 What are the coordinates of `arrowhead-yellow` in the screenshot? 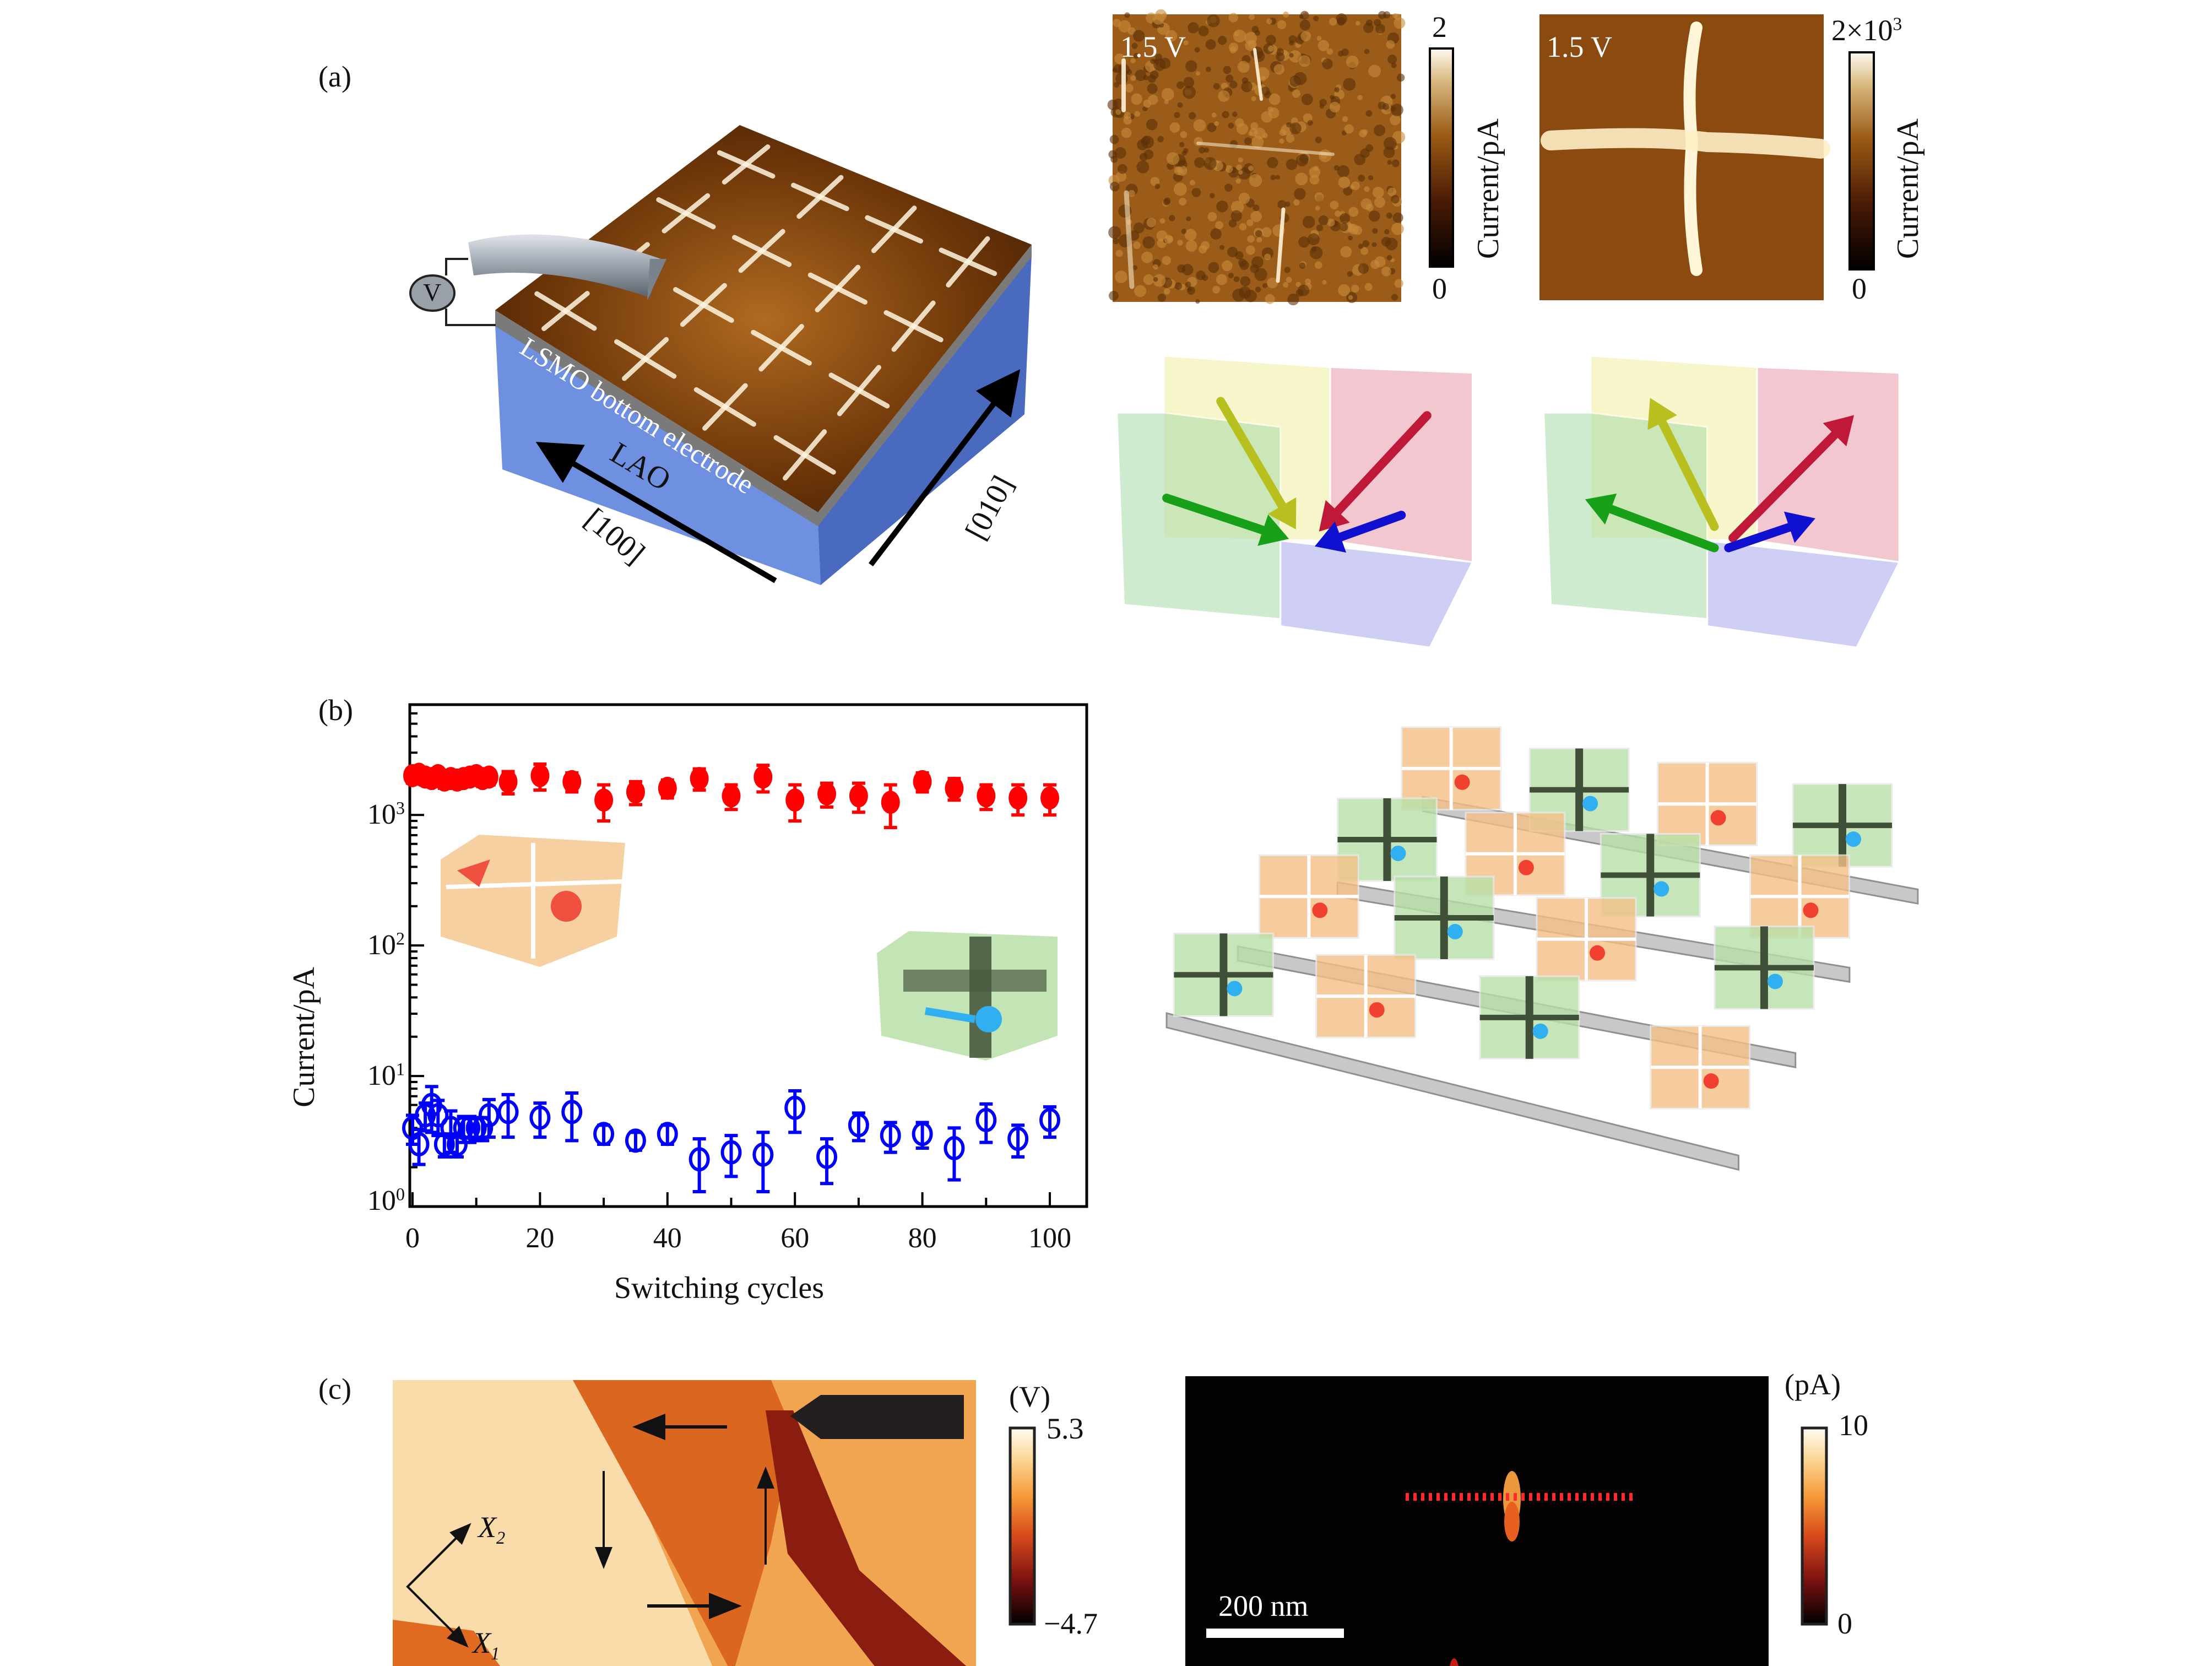 It's located at (1662, 414).